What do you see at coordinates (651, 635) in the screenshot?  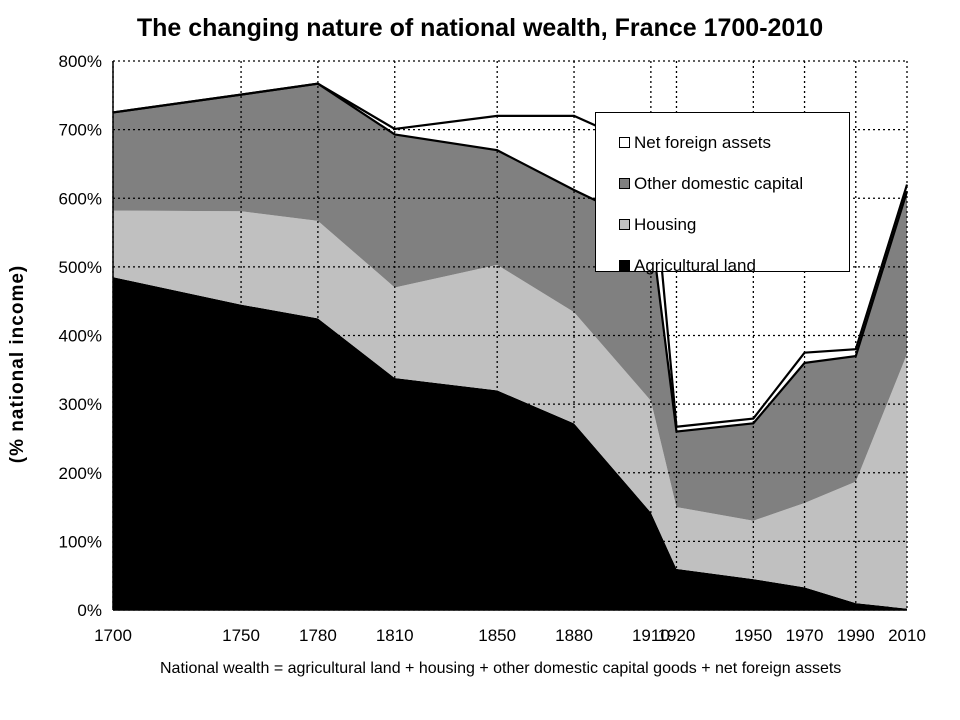 I see `x-tick-label: 1910` at bounding box center [651, 635].